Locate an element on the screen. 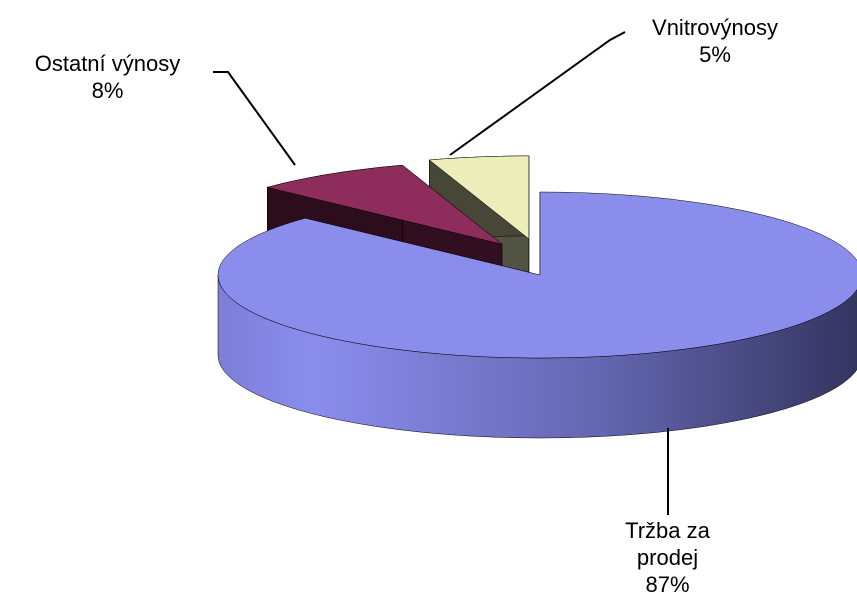  category-label: Tržba za prodej is located at coordinates (667, 544).